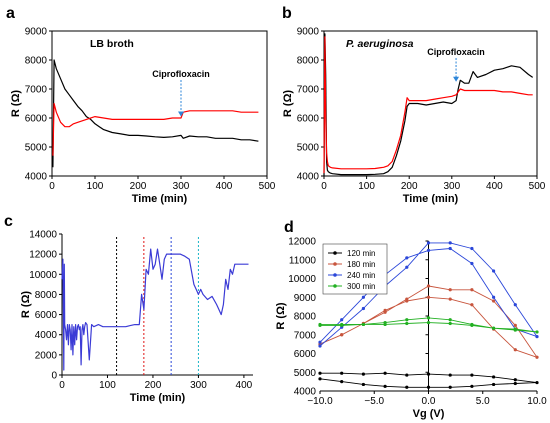 This screenshot has height=423, width=550. Describe the element at coordinates (43, 275) in the screenshot. I see `y-tick-label: 10000` at that location.